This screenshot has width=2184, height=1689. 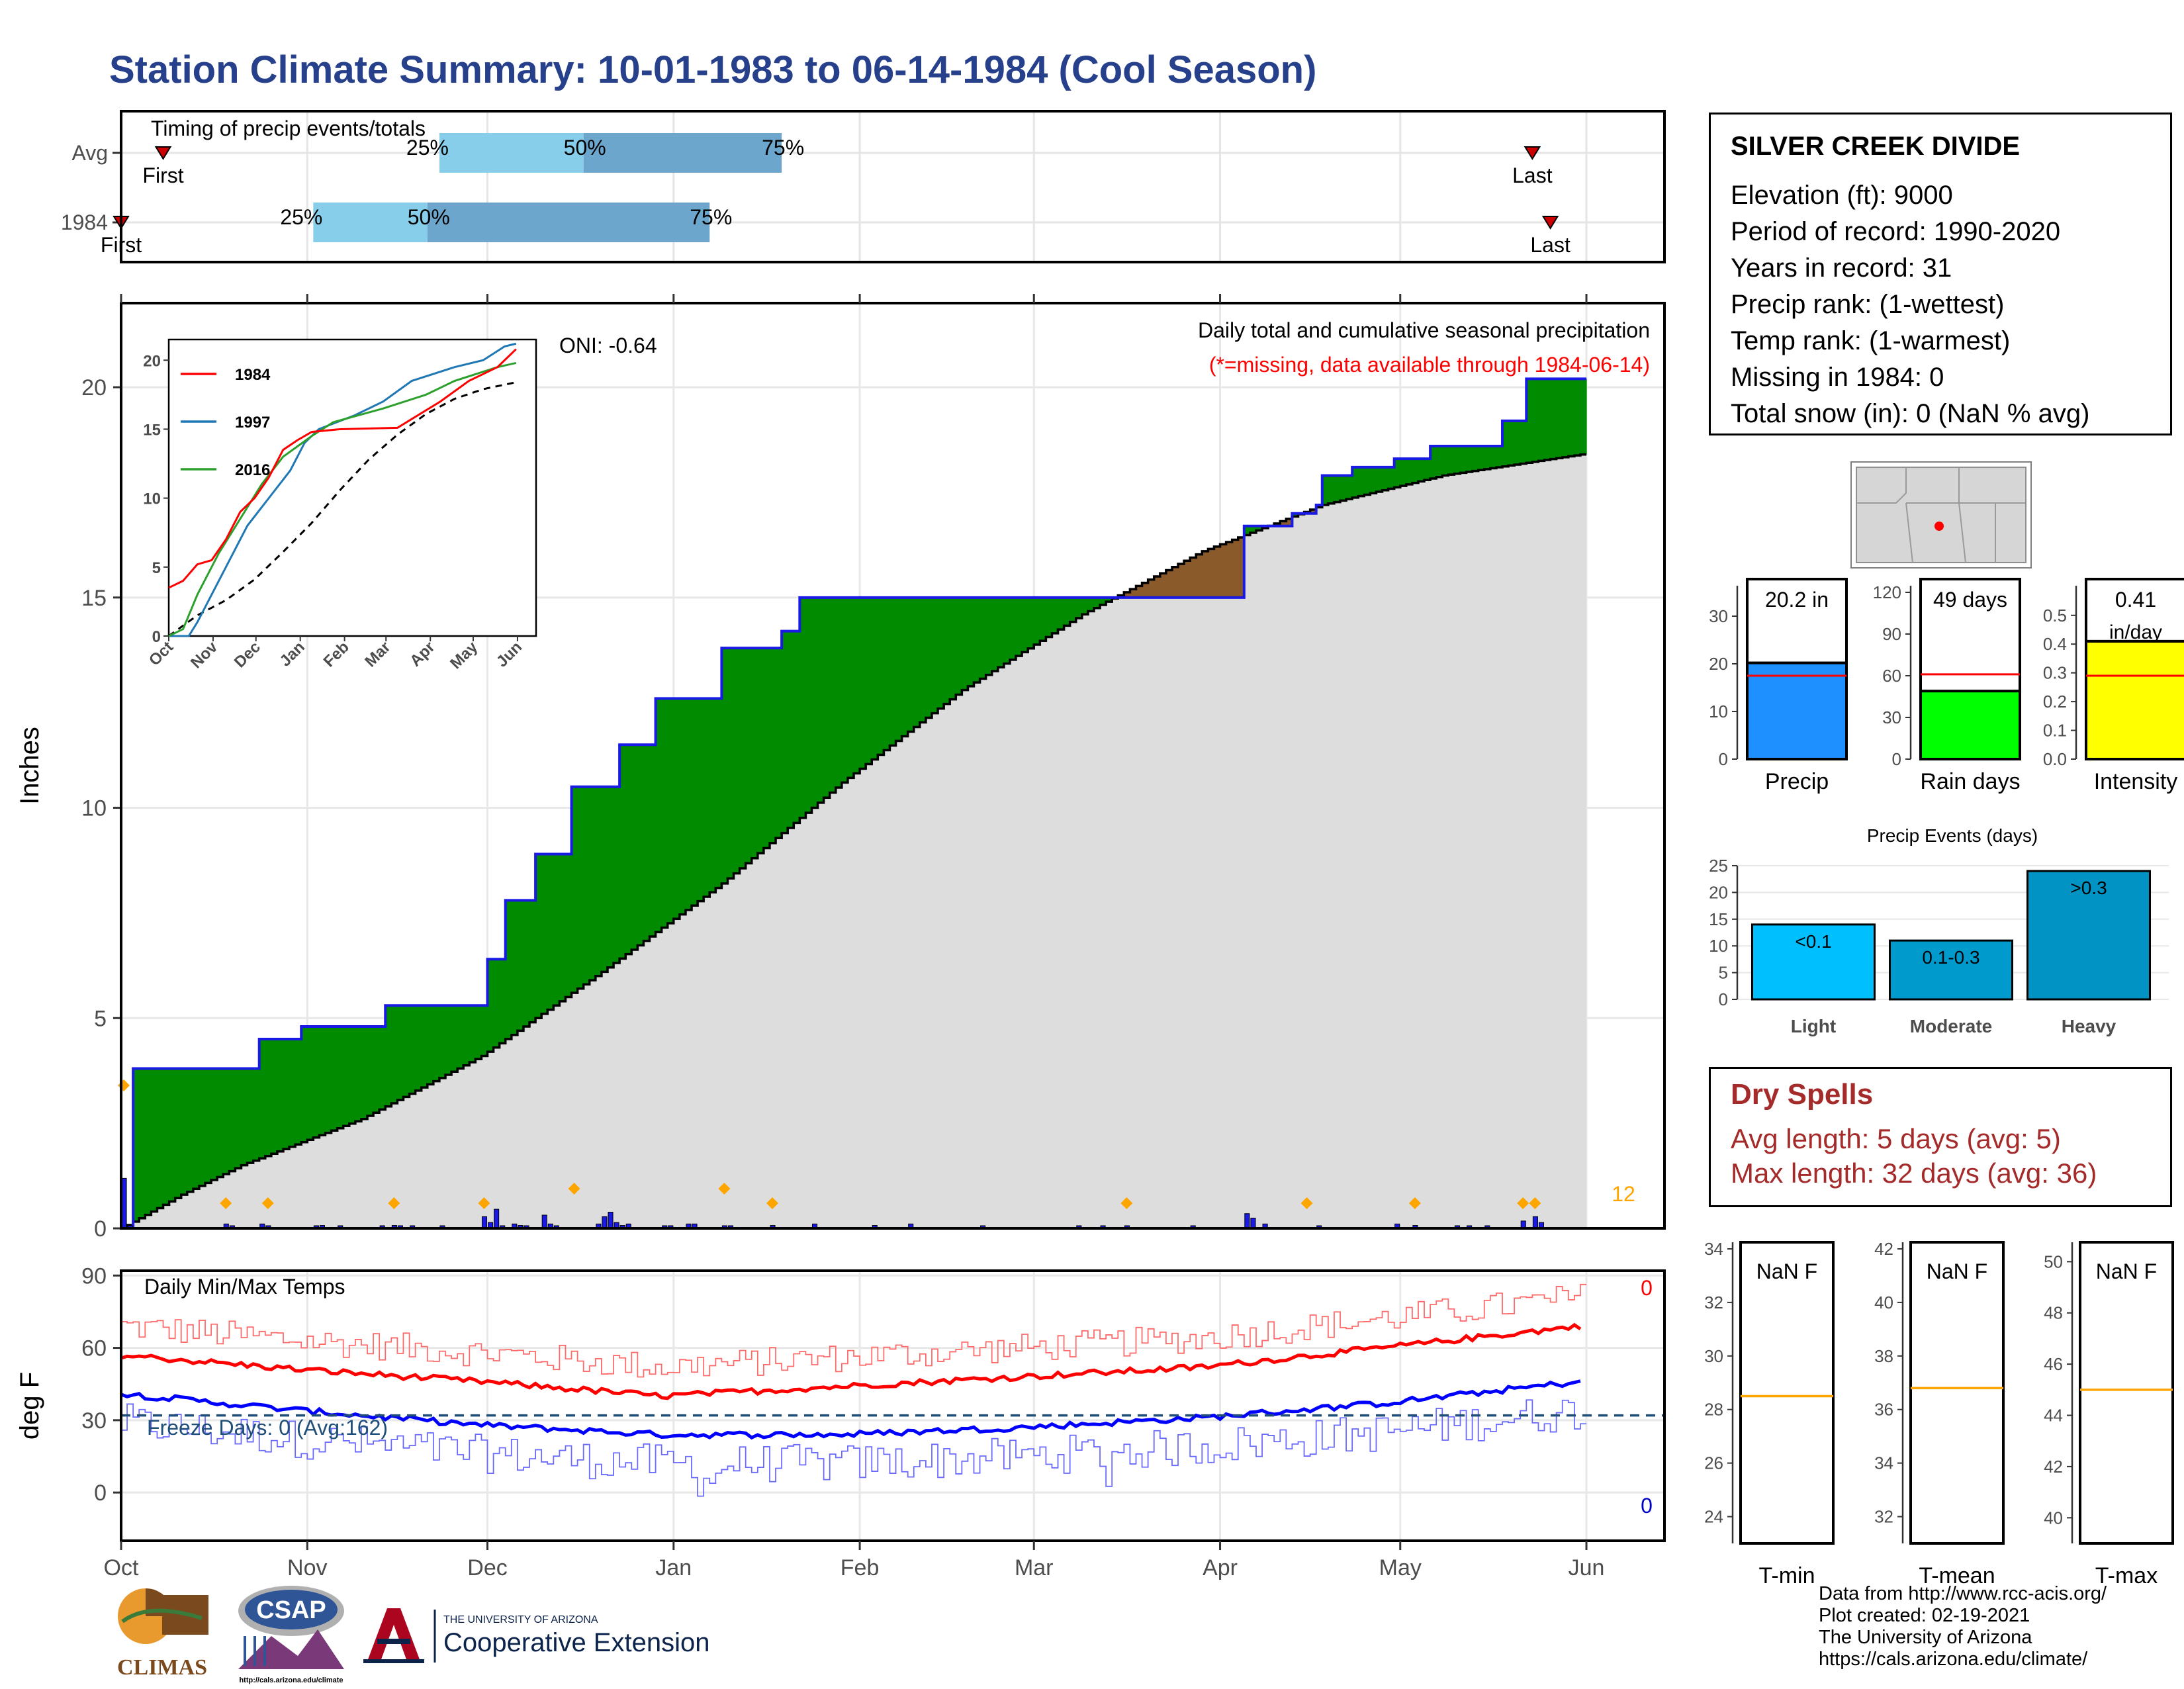 I want to click on tbox-ytick-label: 48, so click(x=2053, y=1313).